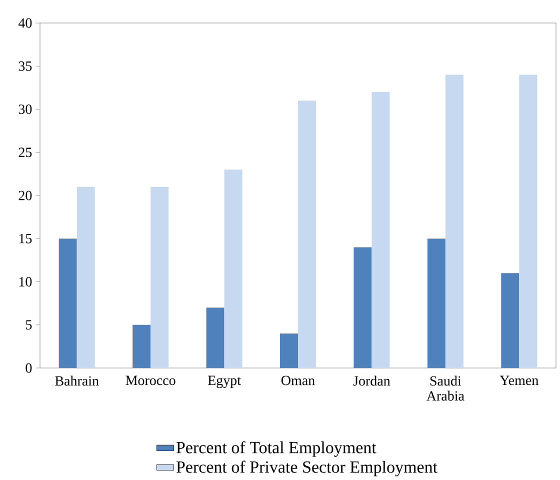  I want to click on x-tick-label: Yemen, so click(519, 381).